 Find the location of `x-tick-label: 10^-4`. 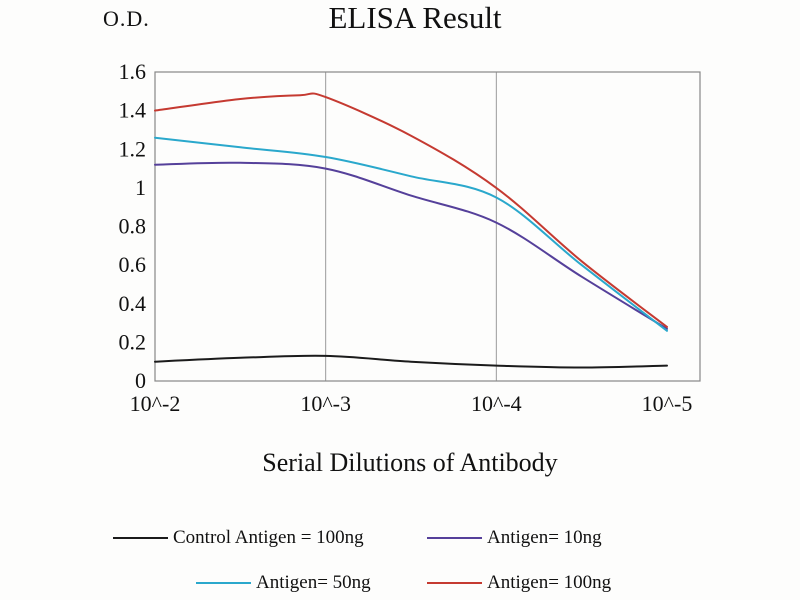

x-tick-label: 10^-4 is located at coordinates (496, 403).